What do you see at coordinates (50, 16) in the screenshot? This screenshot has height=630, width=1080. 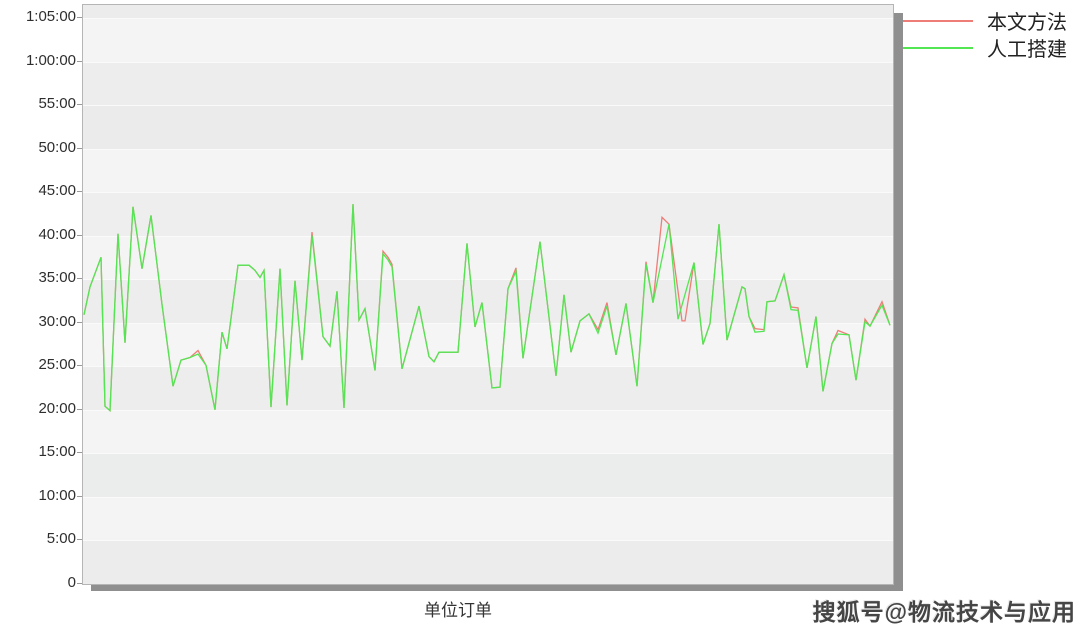 I see `y-tick-label: 1:05:00` at bounding box center [50, 16].